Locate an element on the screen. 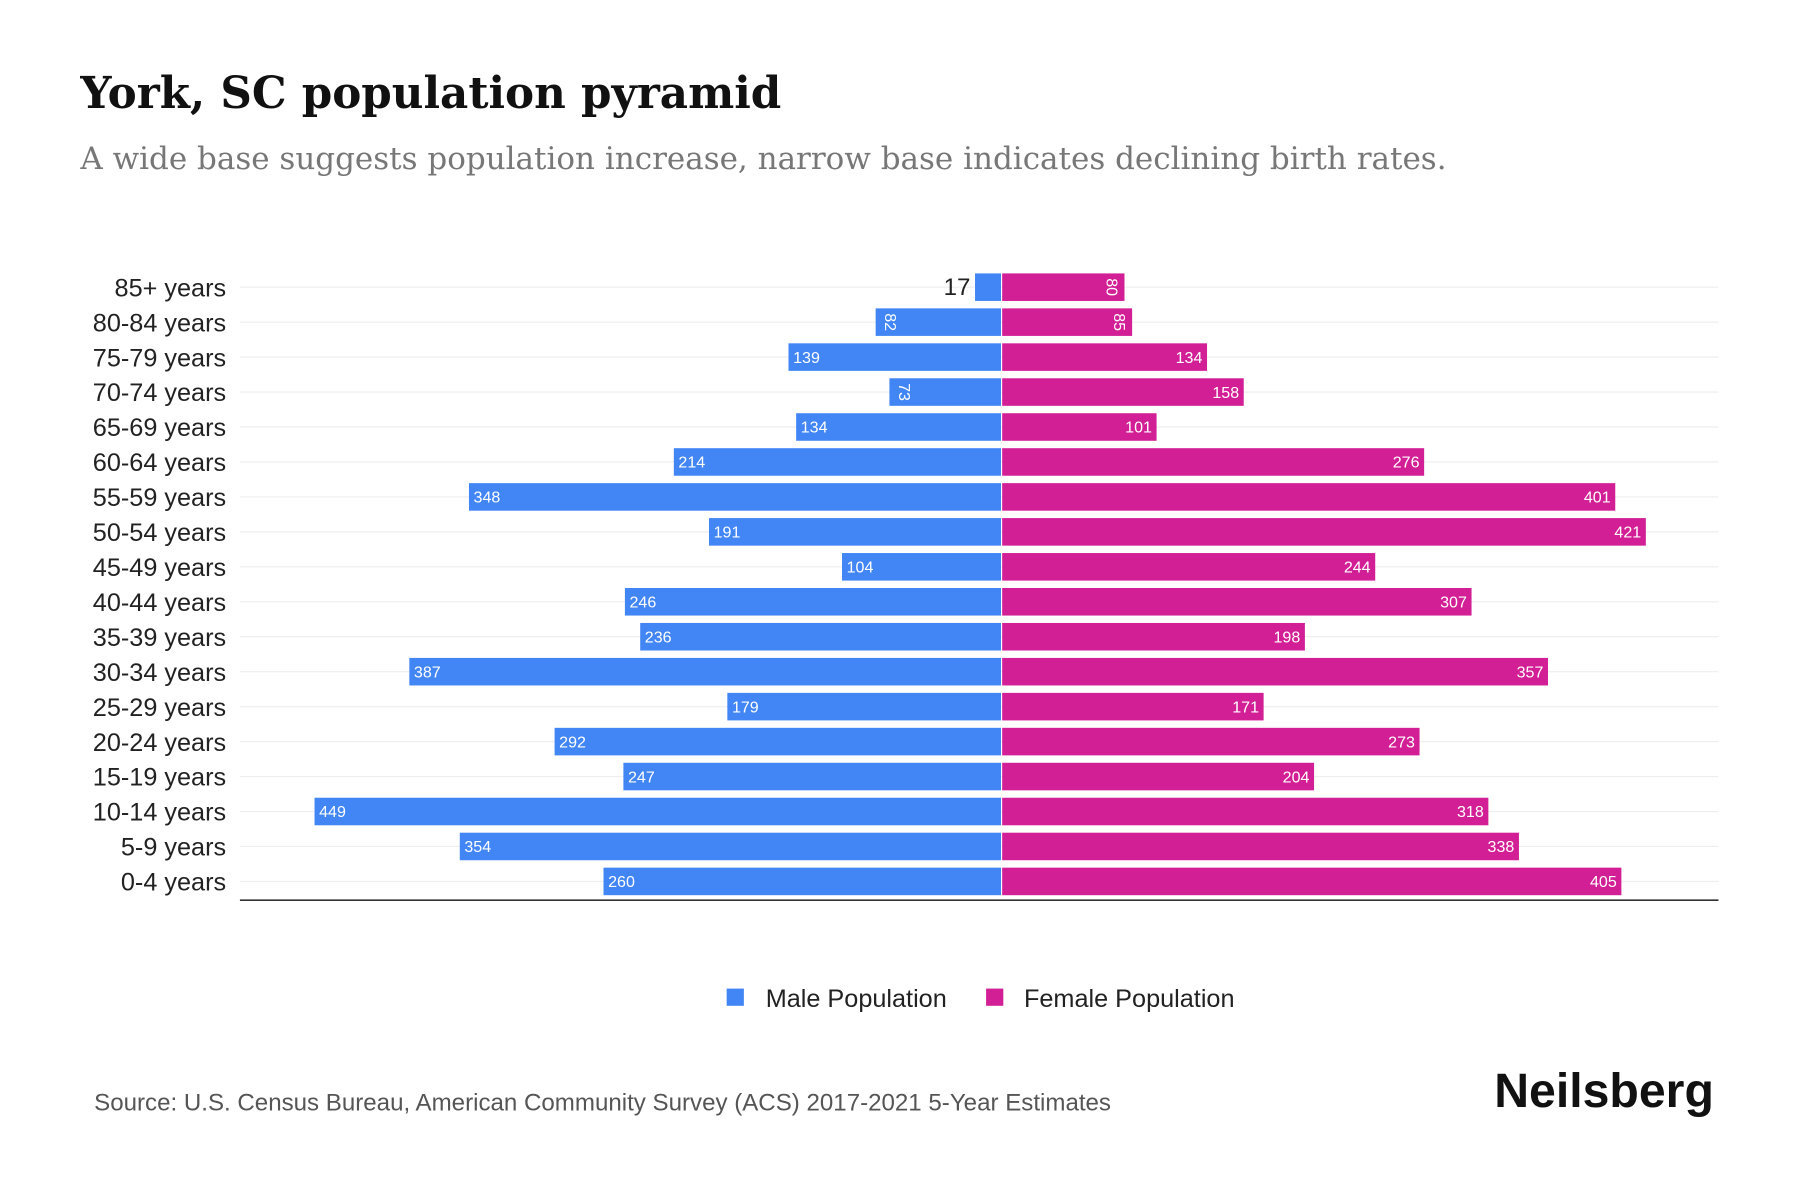  legend: Male Population Female Population is located at coordinates (980, 999).